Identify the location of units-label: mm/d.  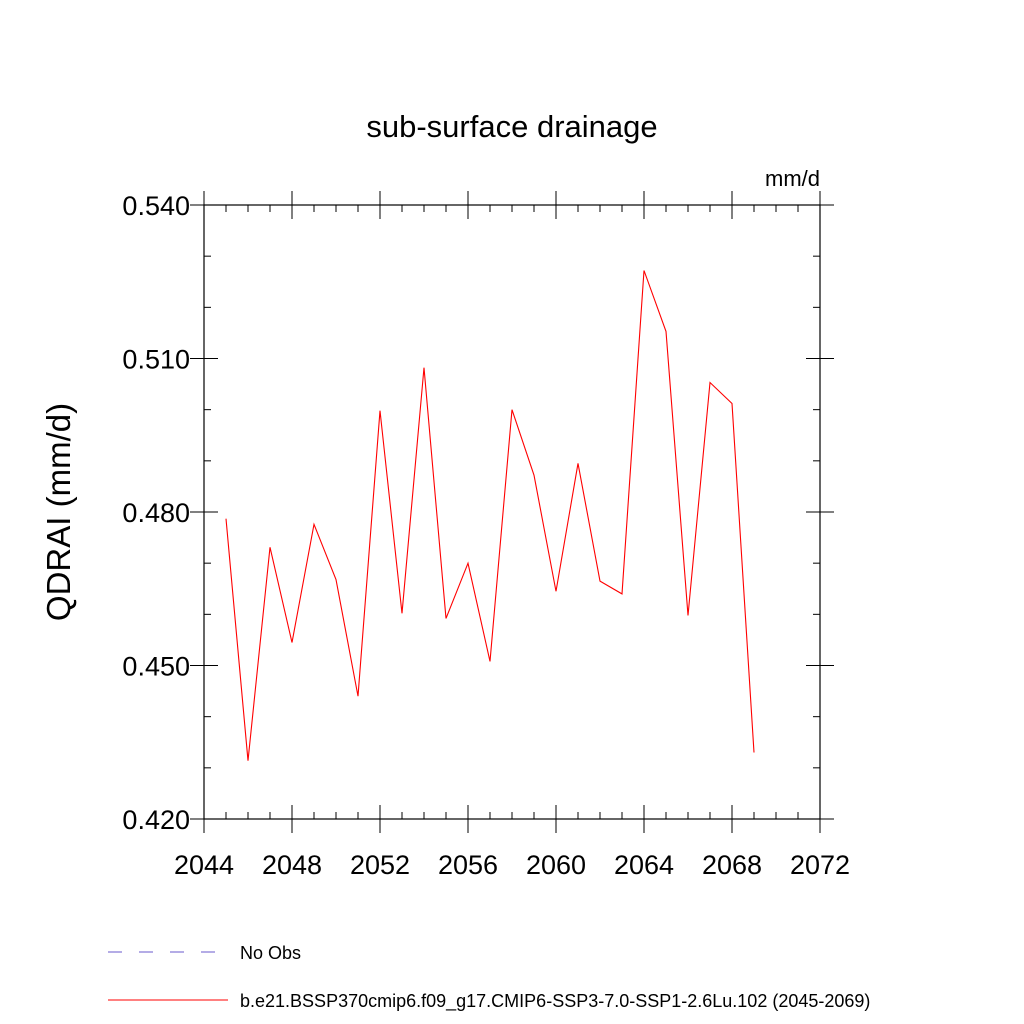
(792, 178).